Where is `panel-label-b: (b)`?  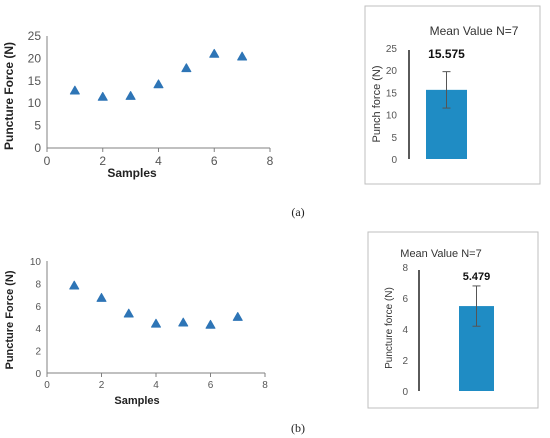
panel-label-b: (b) is located at coordinates (298, 428).